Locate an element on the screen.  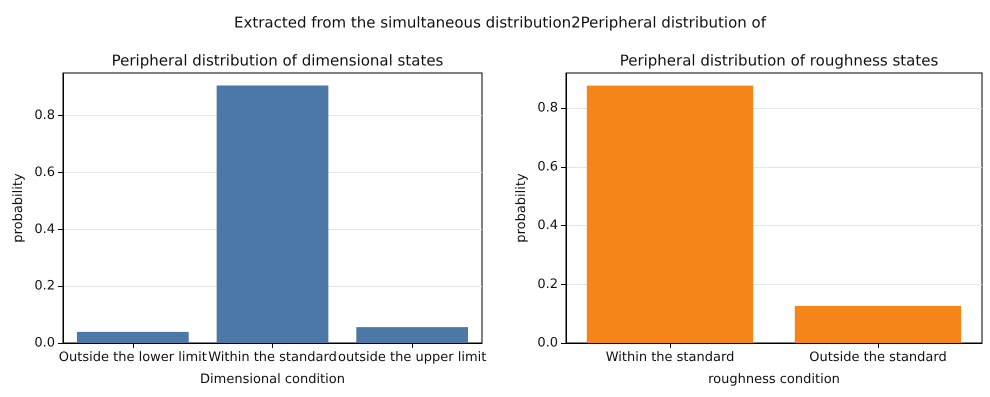
chart-title: Peripheral distribution of dimensional states is located at coordinates (278, 61).